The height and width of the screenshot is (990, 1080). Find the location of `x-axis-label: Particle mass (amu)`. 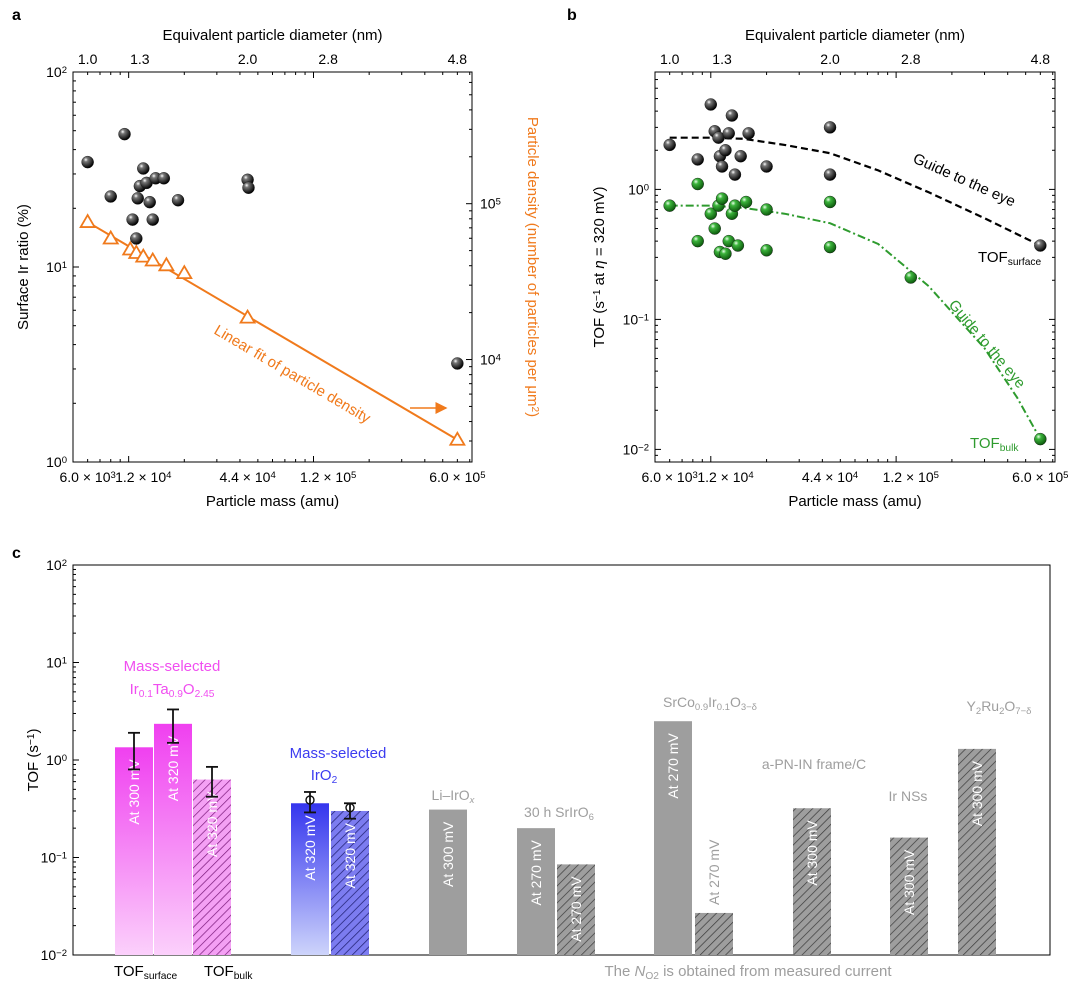

x-axis-label: Particle mass (amu) is located at coordinates (854, 501).